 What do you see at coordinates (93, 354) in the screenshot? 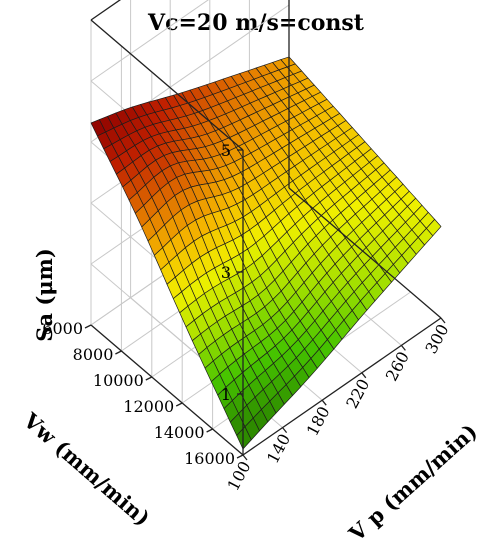
I see `x-tick-label: 8000` at bounding box center [93, 354].